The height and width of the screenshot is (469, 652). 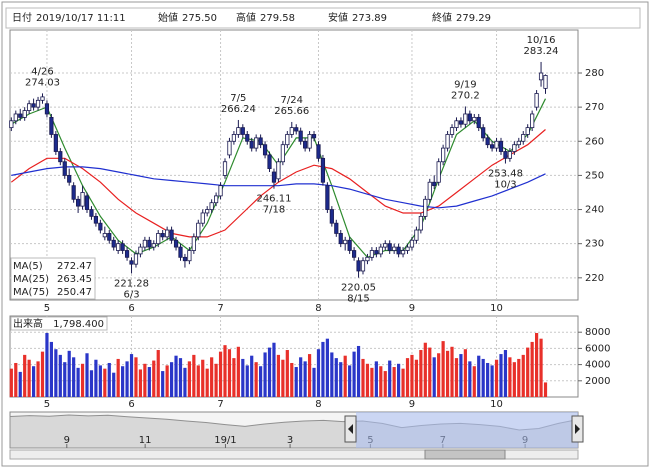 I want to click on scrollbar-thumb, so click(x=465, y=454).